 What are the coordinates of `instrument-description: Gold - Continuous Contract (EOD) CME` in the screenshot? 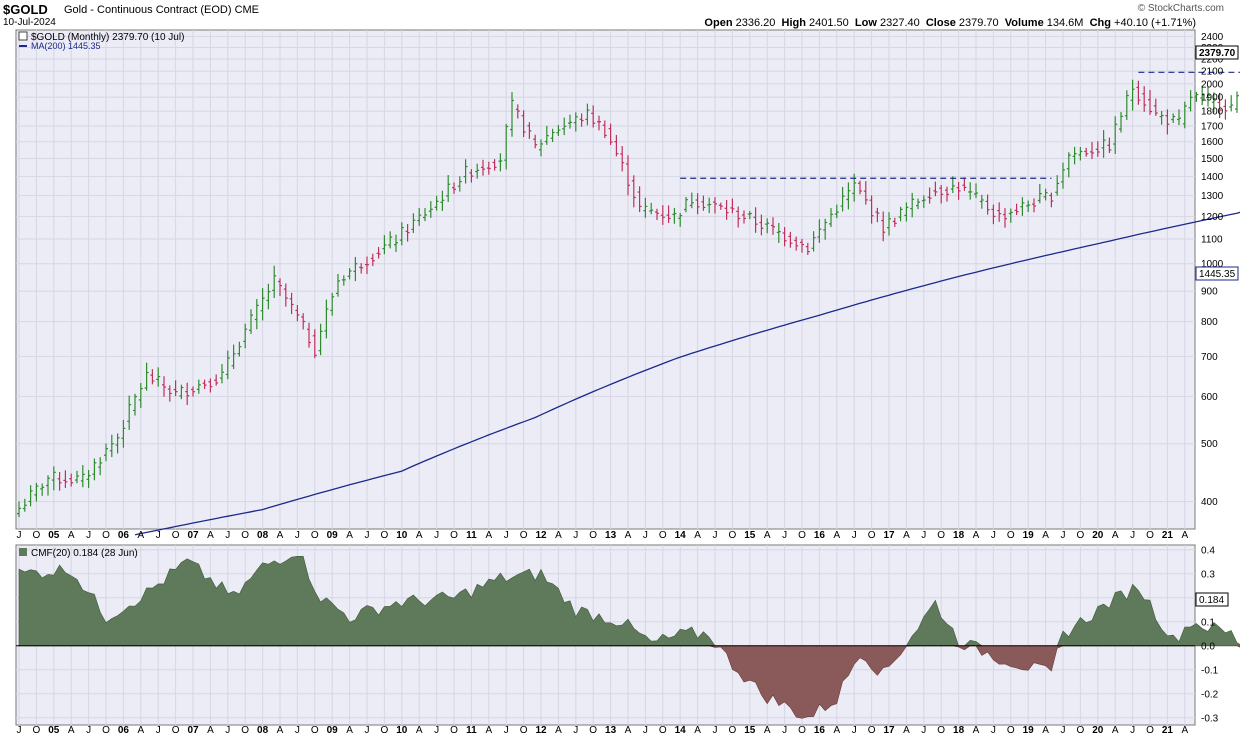 It's located at (162, 10).